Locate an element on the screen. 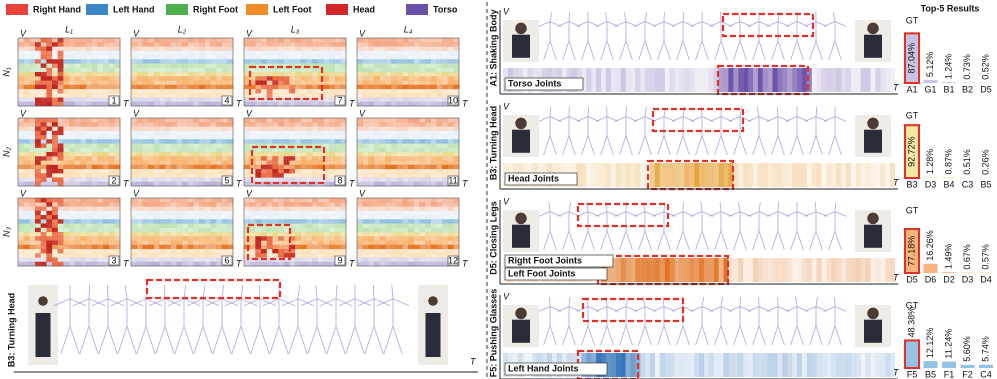 Image resolution: width=997 pixels, height=379 pixels. skeleton is located at coordinates (550, 131).